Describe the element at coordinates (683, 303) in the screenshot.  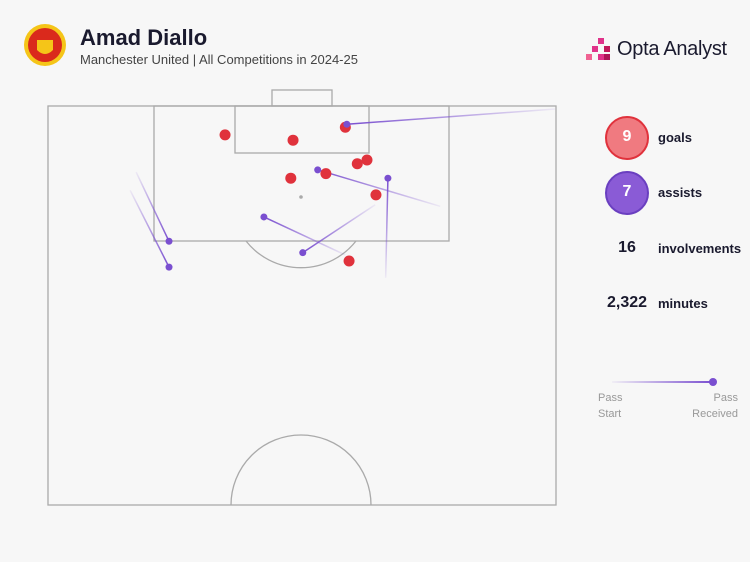
I see `stat-label: minutes` at that location.